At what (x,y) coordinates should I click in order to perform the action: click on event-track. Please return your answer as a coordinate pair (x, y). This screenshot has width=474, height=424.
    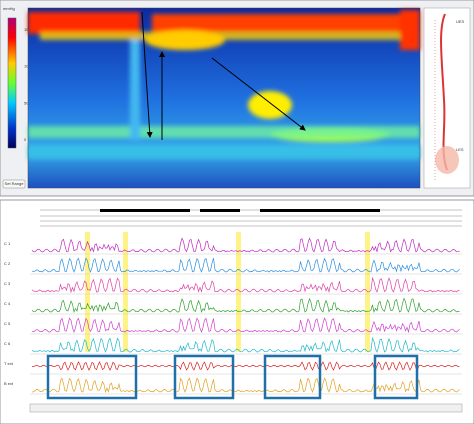
    Looking at the image, I should click on (251, 218).